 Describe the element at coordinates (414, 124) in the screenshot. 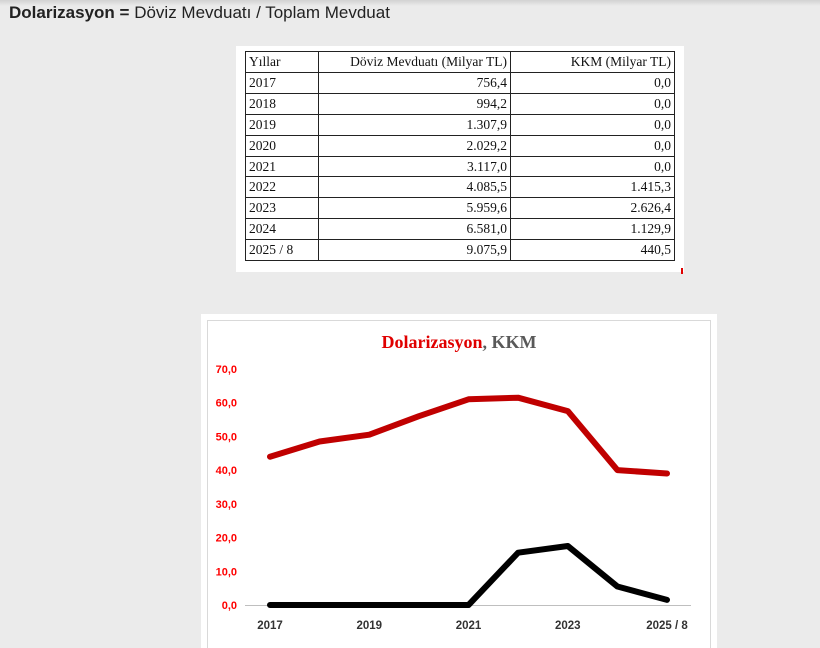

I see `cell-fx-deposit: 1.307,9` at that location.